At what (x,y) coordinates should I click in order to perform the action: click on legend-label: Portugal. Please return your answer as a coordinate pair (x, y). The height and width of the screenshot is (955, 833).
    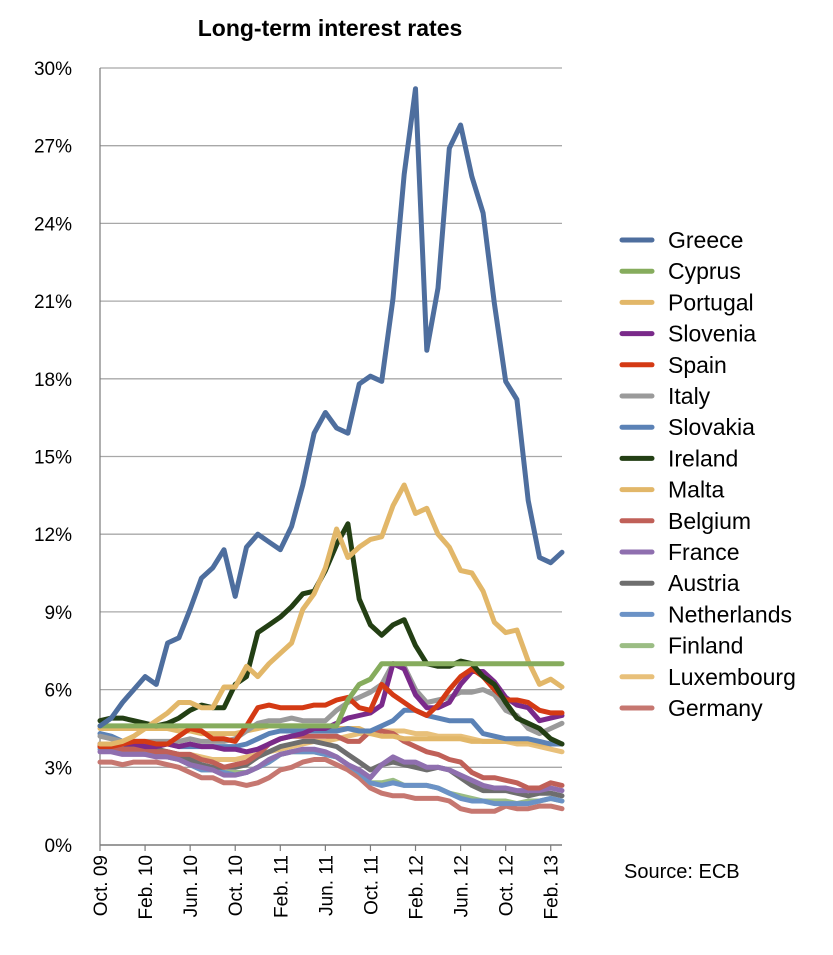
    Looking at the image, I should click on (711, 302).